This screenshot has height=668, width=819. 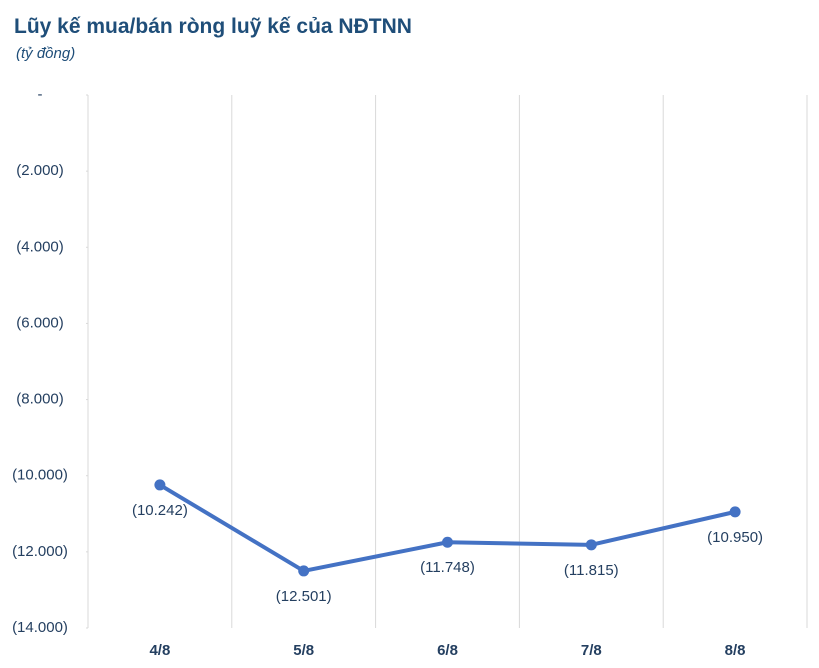 I want to click on chart-title: Lũy kế mua/bán ròng luỹ kế của NĐTNN, so click(x=213, y=26).